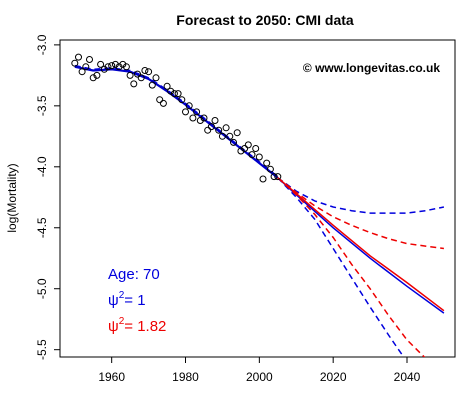  What do you see at coordinates (371, 68) in the screenshot?
I see `credit-text: © www.longevitas.co.uk` at bounding box center [371, 68].